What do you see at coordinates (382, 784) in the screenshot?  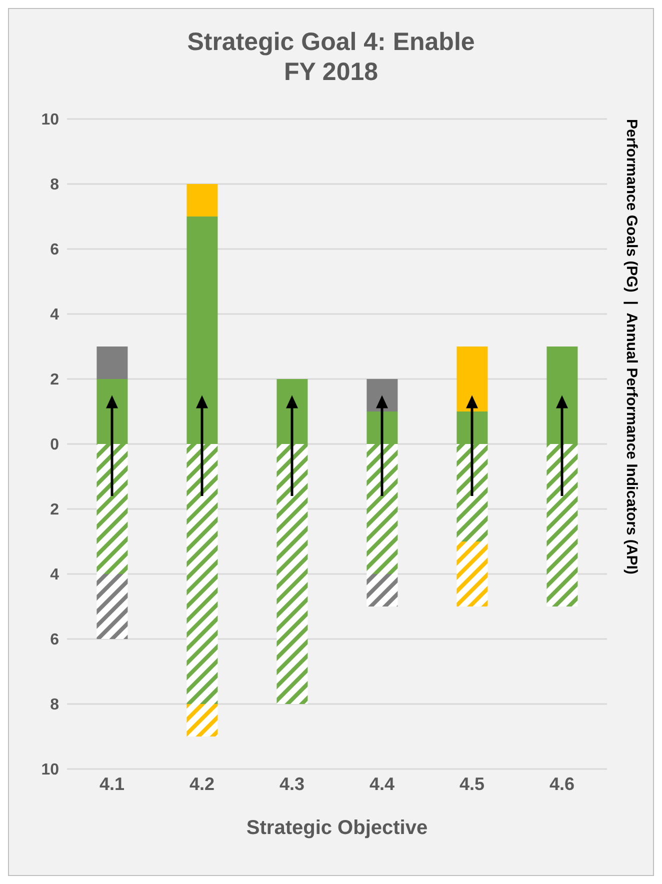 I see `x-tick-label: 4.4` at bounding box center [382, 784].